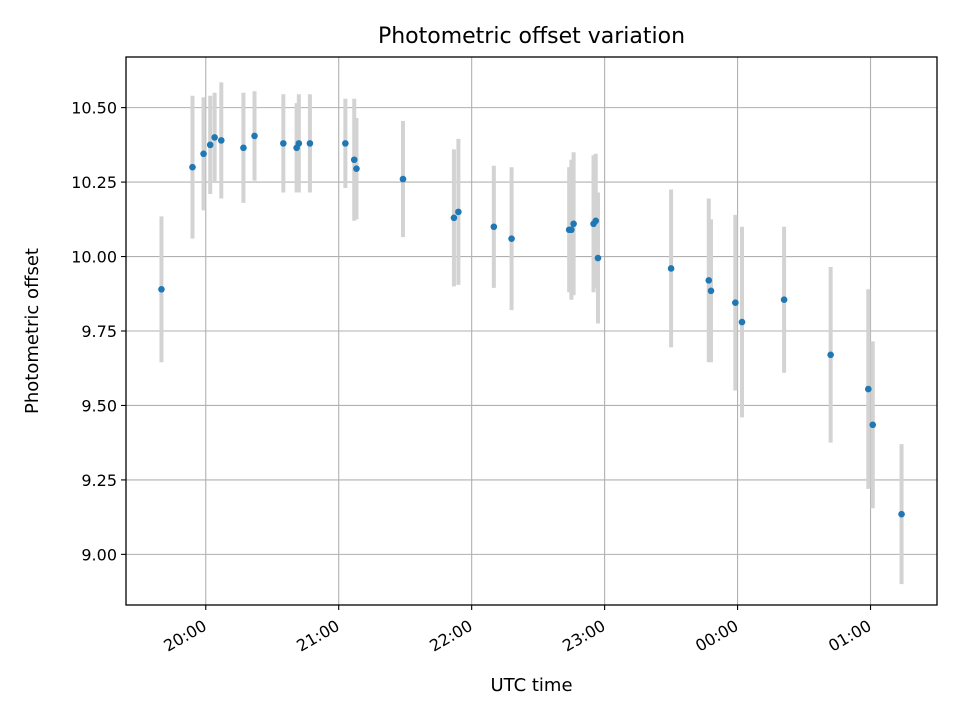 The image size is (960, 720). What do you see at coordinates (99, 331) in the screenshot?
I see `y-tick-label: 9.75` at bounding box center [99, 331].